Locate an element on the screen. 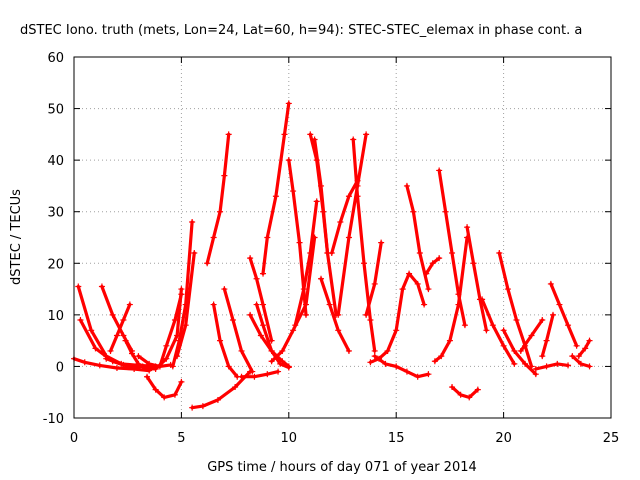  y-tick-label: 40 is located at coordinates (55, 161).